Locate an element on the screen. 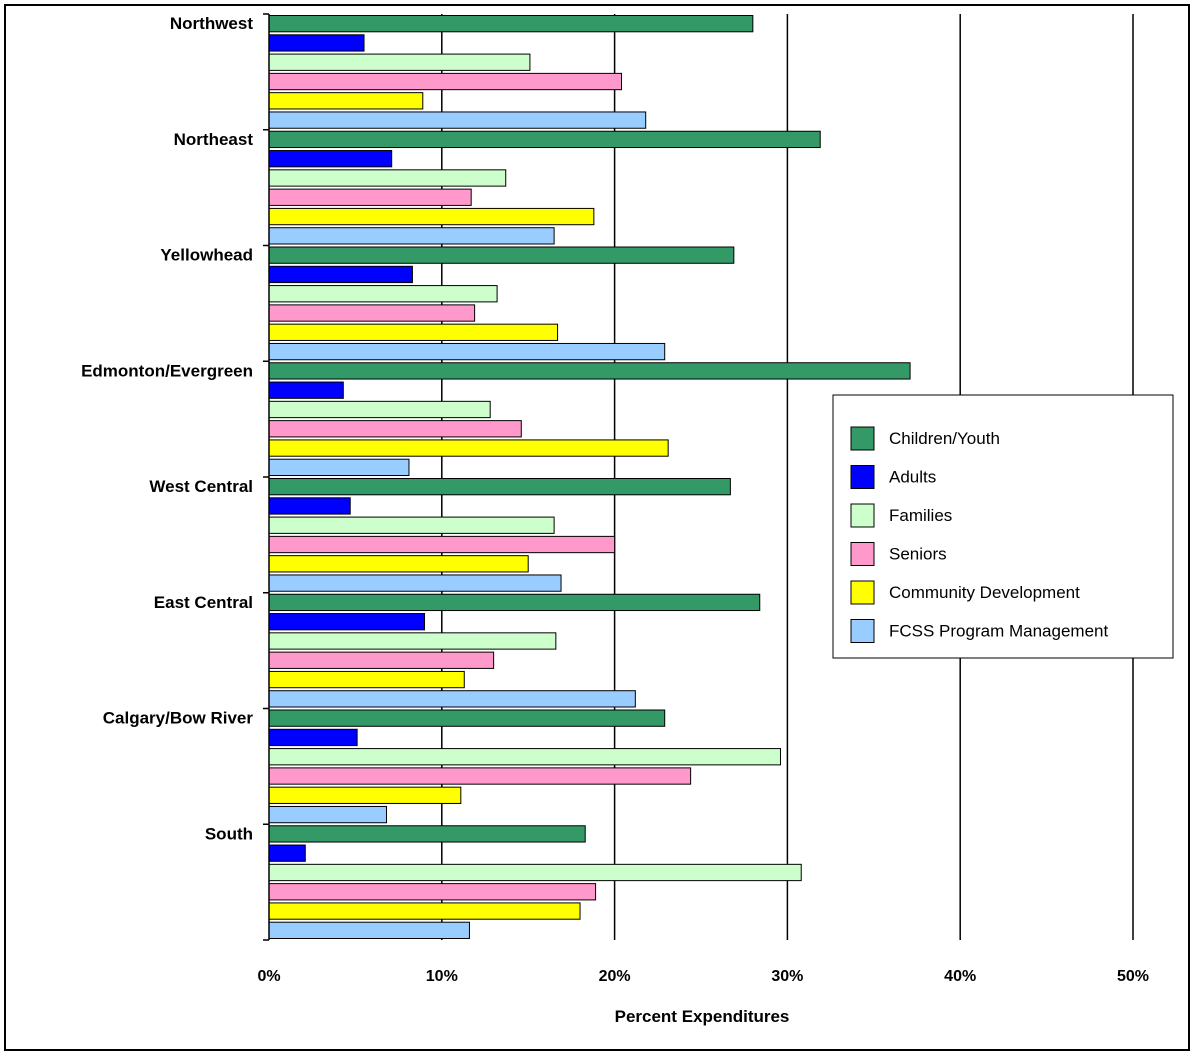 Image resolution: width=1196 pixels, height=1057 pixels. category-label: Calgary/Bow River is located at coordinates (178, 718).